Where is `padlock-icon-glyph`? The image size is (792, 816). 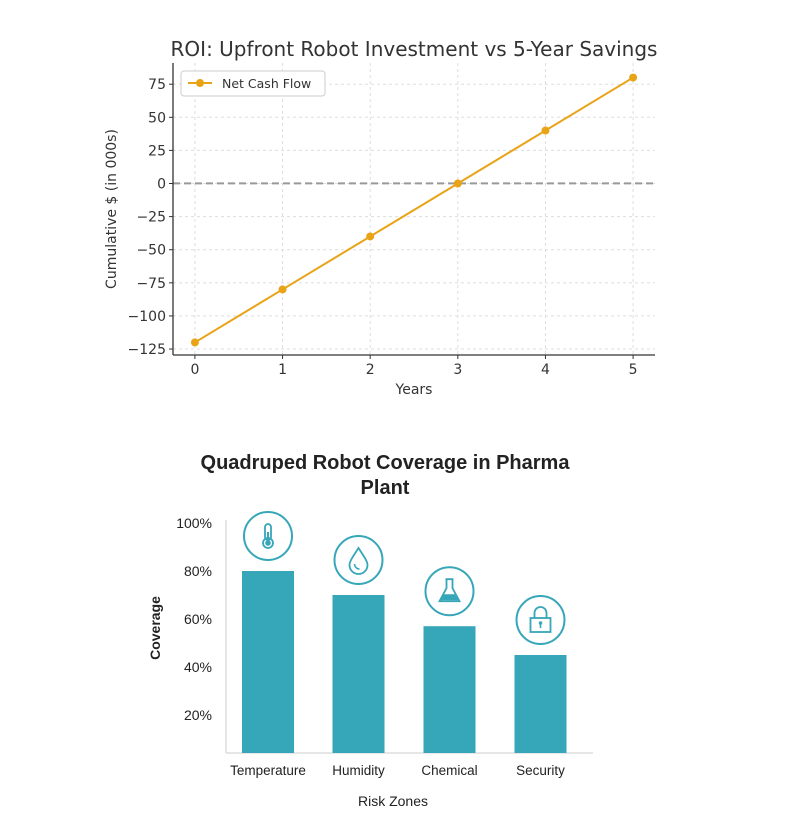
padlock-icon-glyph is located at coordinates (540, 619).